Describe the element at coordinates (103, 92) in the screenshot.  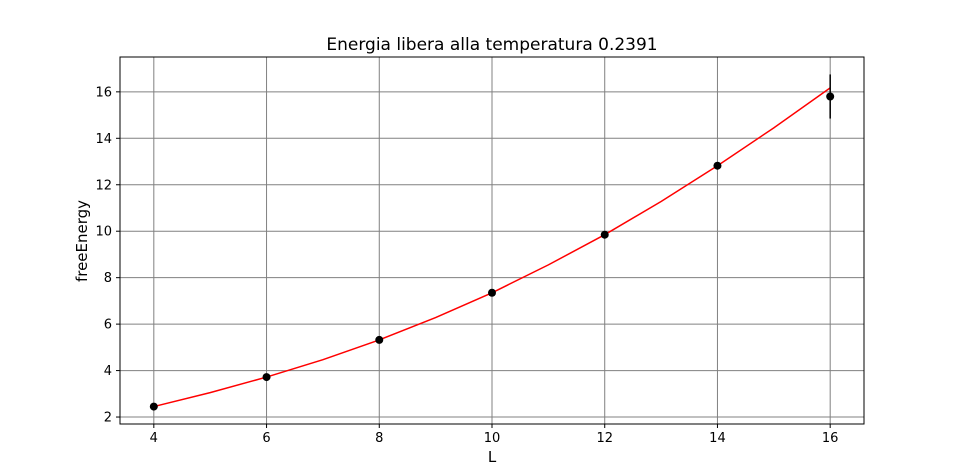
I see `y-tick-label: 16` at that location.